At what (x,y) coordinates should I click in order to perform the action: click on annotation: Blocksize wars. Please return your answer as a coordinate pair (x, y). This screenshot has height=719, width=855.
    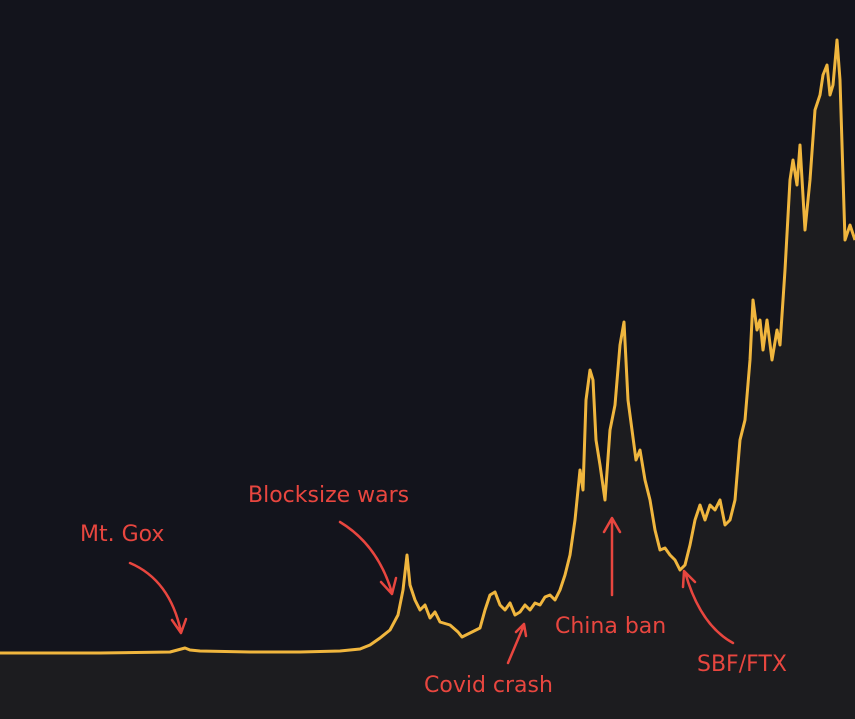
    Looking at the image, I should click on (328, 495).